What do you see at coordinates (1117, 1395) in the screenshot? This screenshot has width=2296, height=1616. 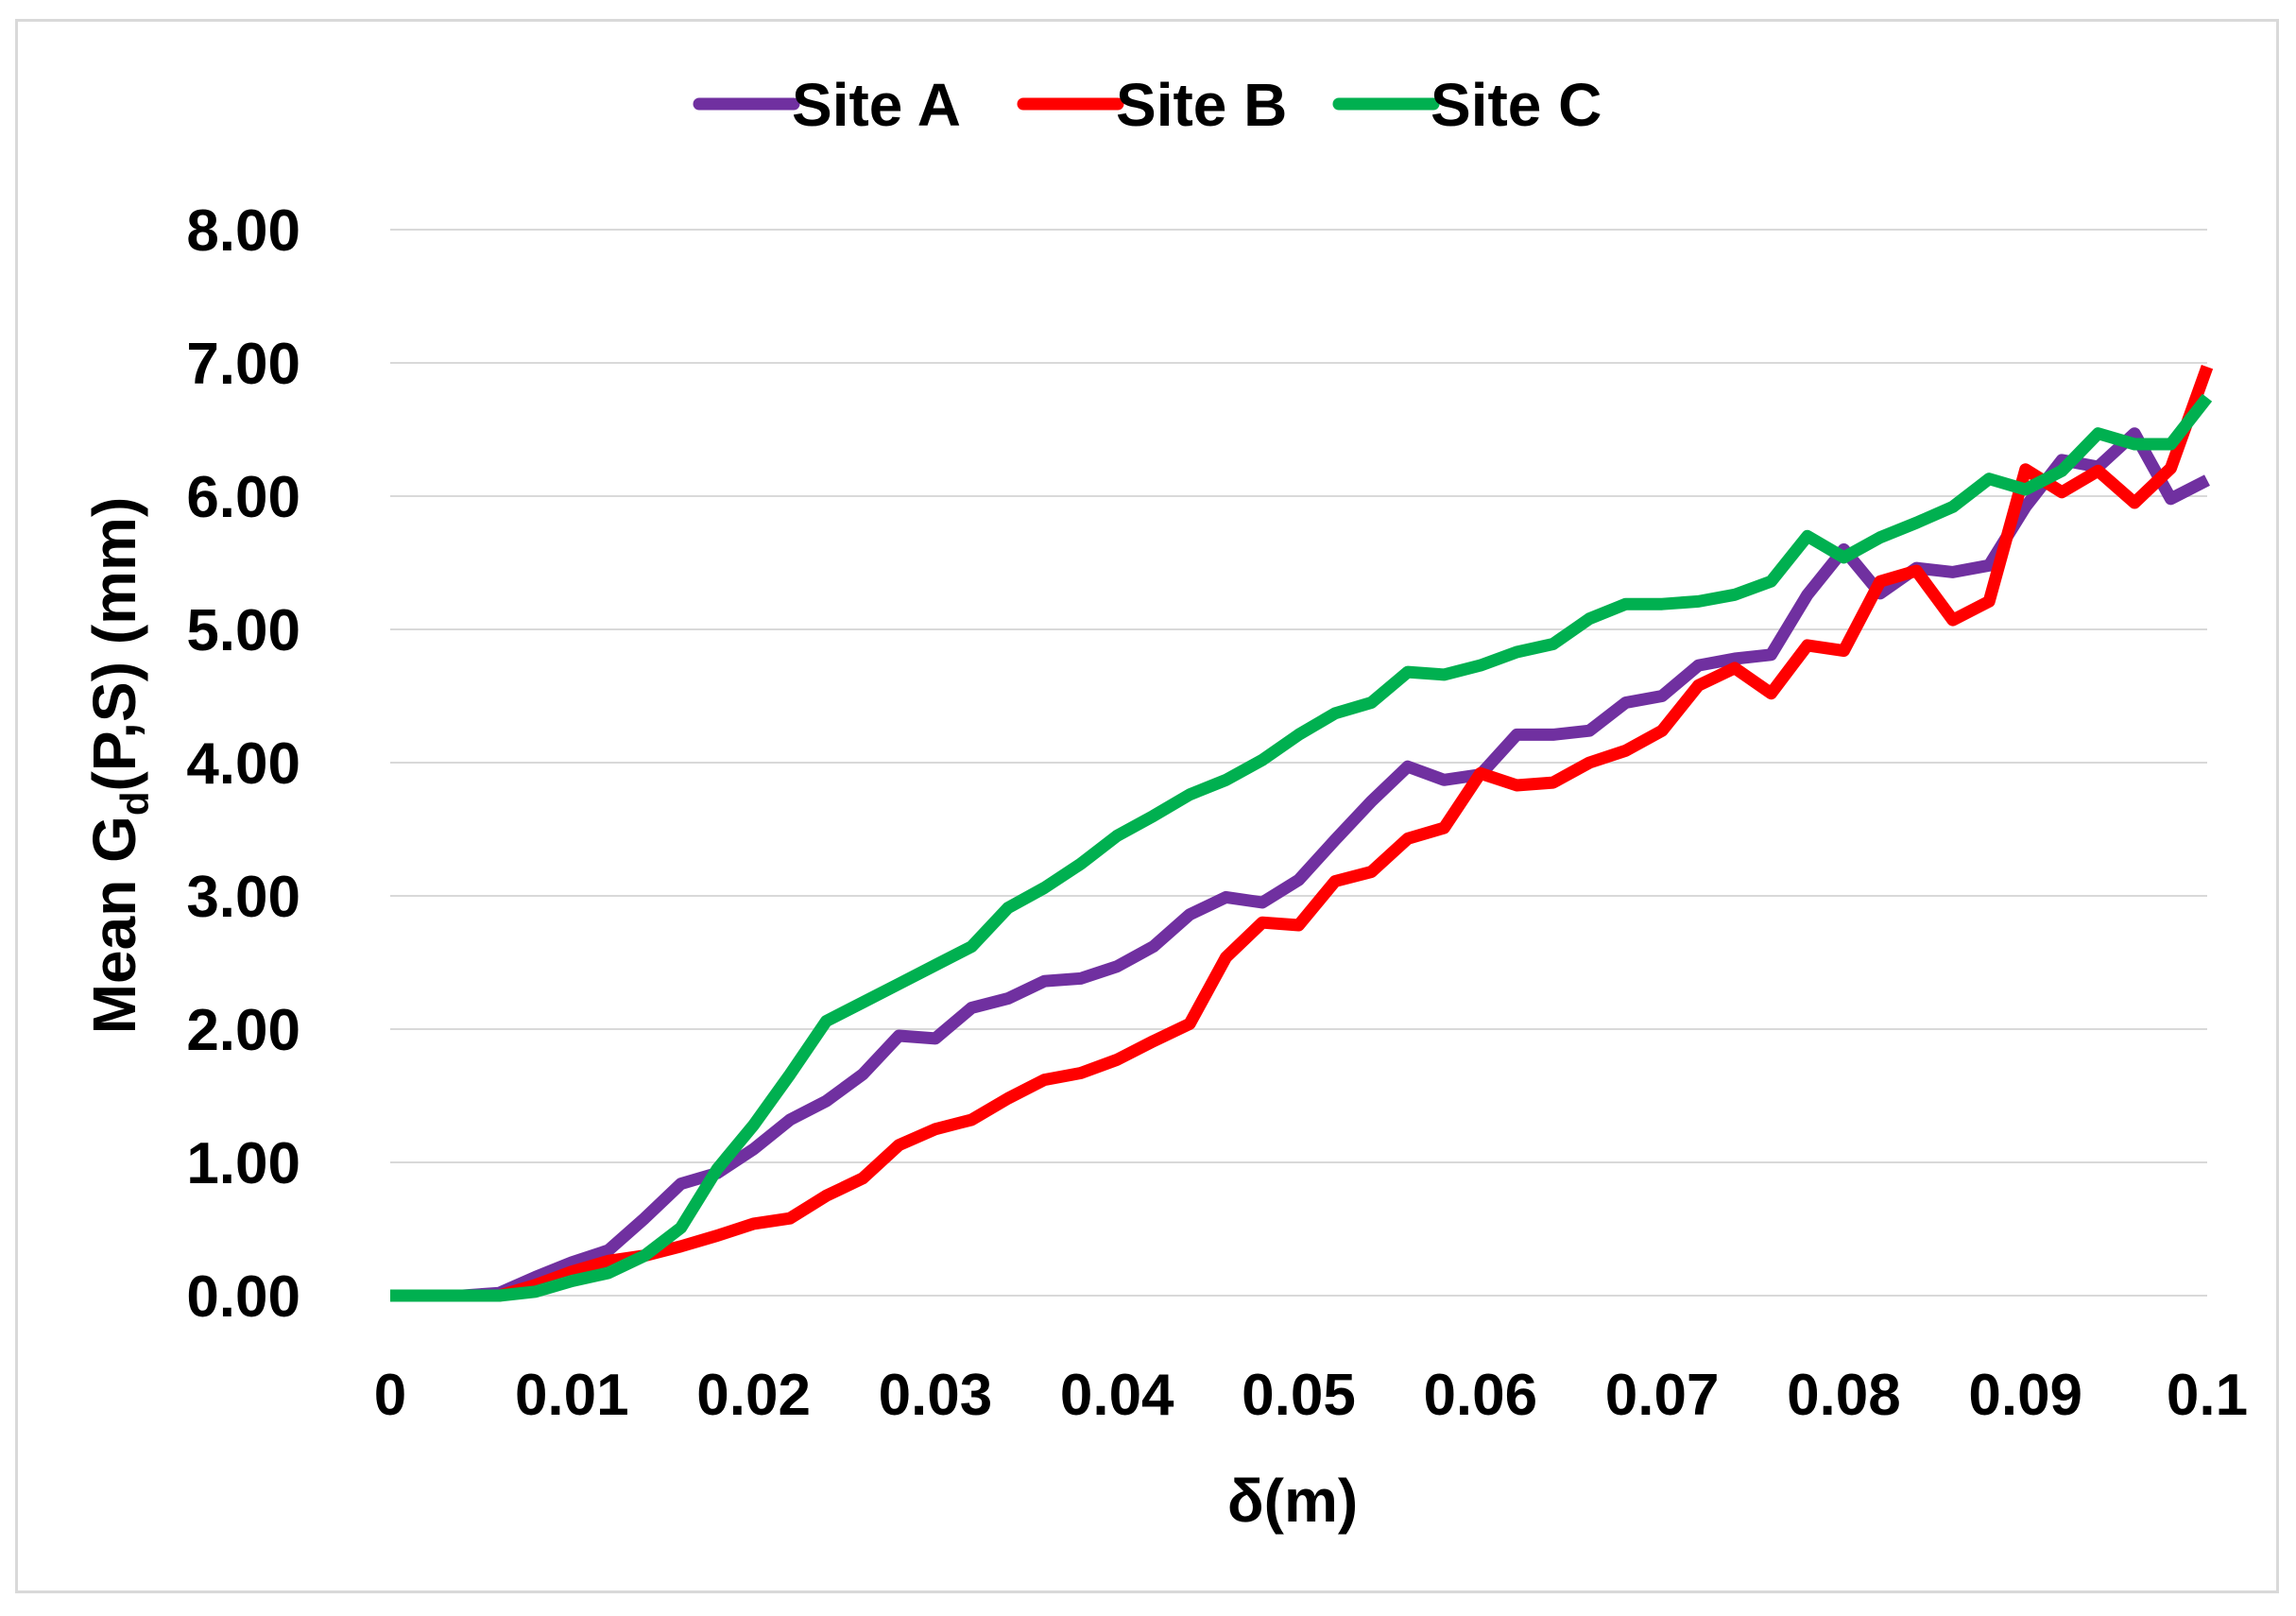 I see `x-tick-label: 0.04` at bounding box center [1117, 1395].